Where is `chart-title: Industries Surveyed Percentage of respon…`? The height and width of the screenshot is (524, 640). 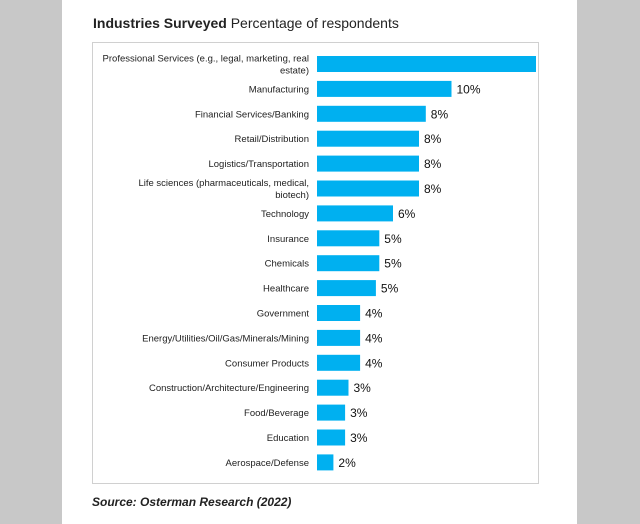
chart-title: Industries Surveyed Percentage of respon… is located at coordinates (246, 23).